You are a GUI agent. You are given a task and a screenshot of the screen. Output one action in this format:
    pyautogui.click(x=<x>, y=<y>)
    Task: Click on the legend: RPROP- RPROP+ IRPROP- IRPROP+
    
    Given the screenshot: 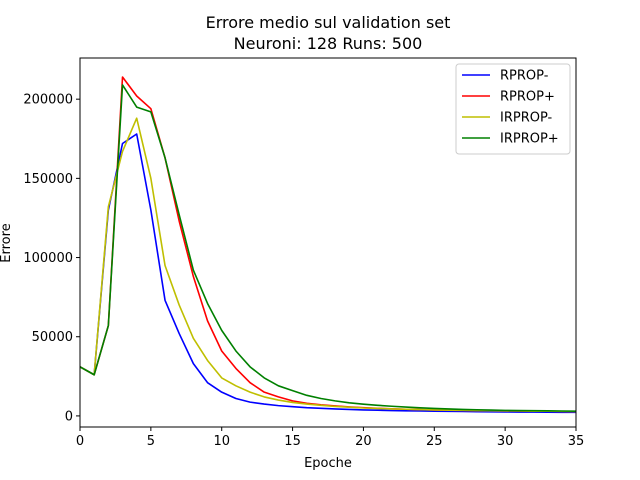 What is the action you would take?
    pyautogui.click(x=513, y=109)
    